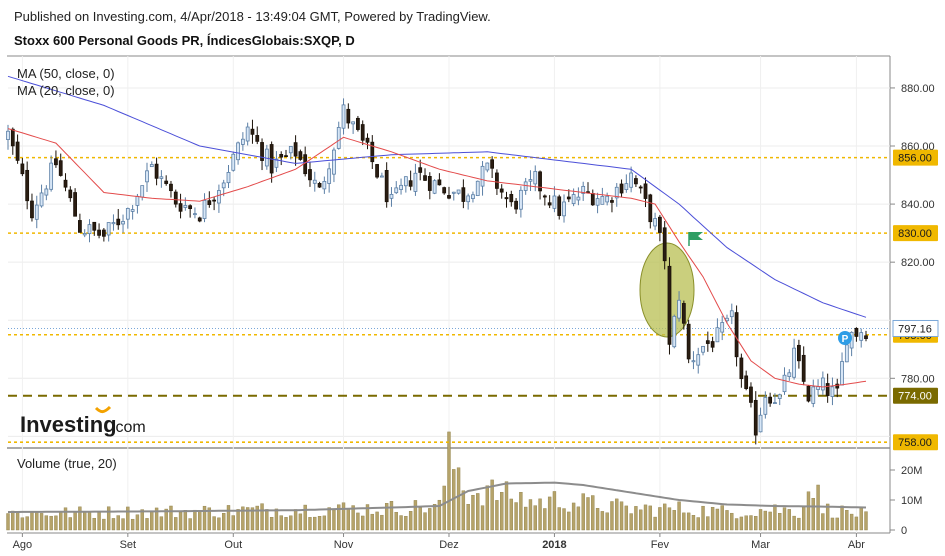  What do you see at coordinates (845, 338) in the screenshot?
I see `marker-icon: P` at bounding box center [845, 338].